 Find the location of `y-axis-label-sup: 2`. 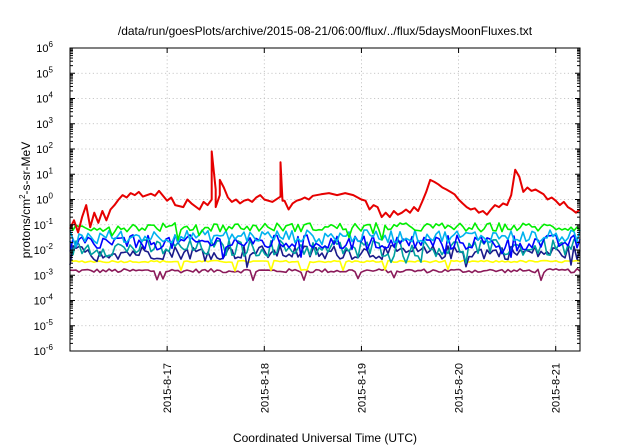

y-axis-label-sup: 2 is located at coordinates (22, 196).